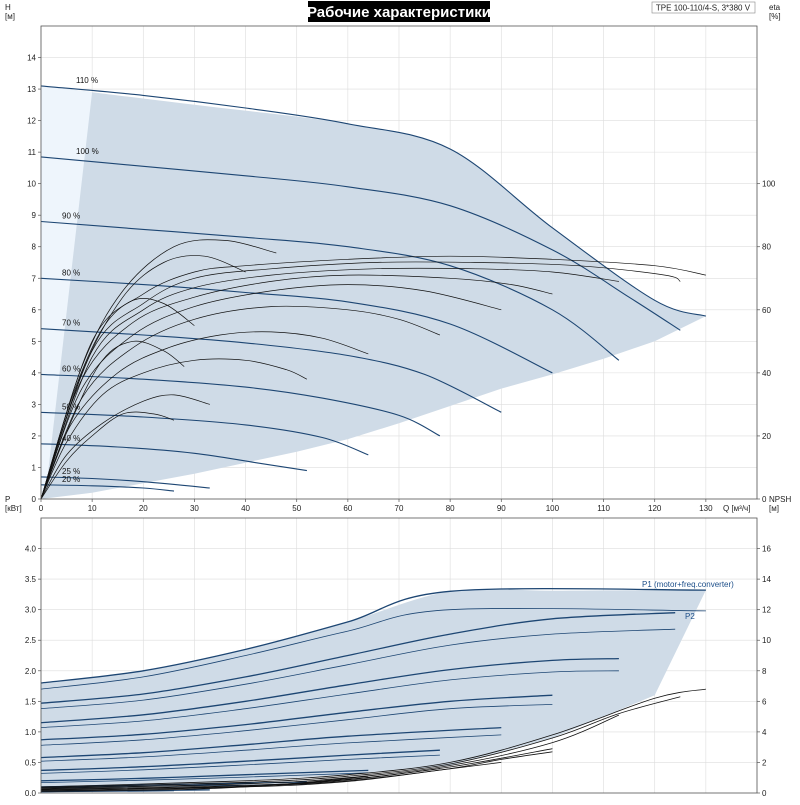 The height and width of the screenshot is (805, 800). Describe the element at coordinates (34, 404) in the screenshot. I see `y-tick-label: 3` at that location.